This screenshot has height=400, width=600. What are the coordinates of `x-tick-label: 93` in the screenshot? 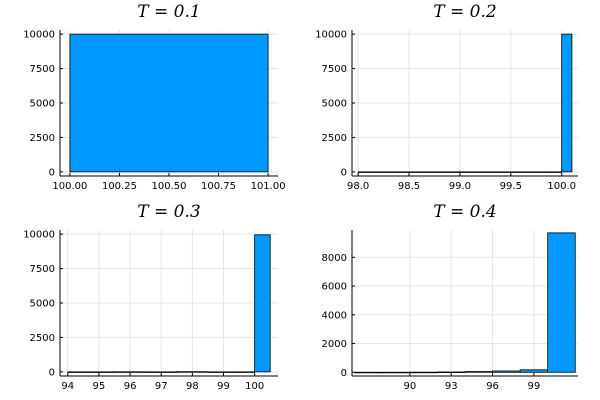 It's located at (451, 386).